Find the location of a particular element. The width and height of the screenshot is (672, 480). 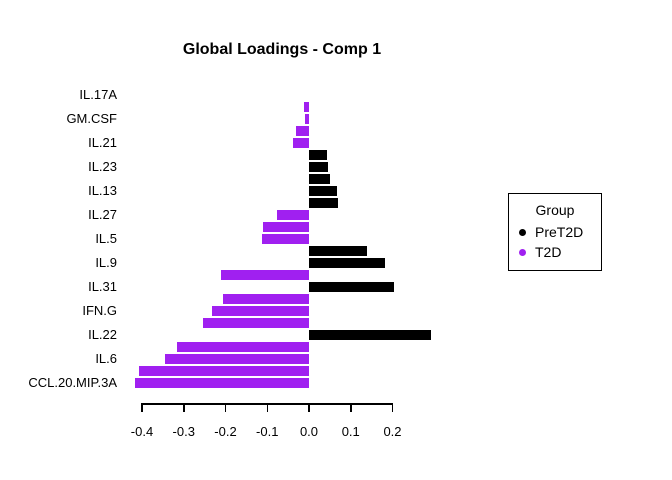

x-axis-tick-label: -0.1 is located at coordinates (267, 431).